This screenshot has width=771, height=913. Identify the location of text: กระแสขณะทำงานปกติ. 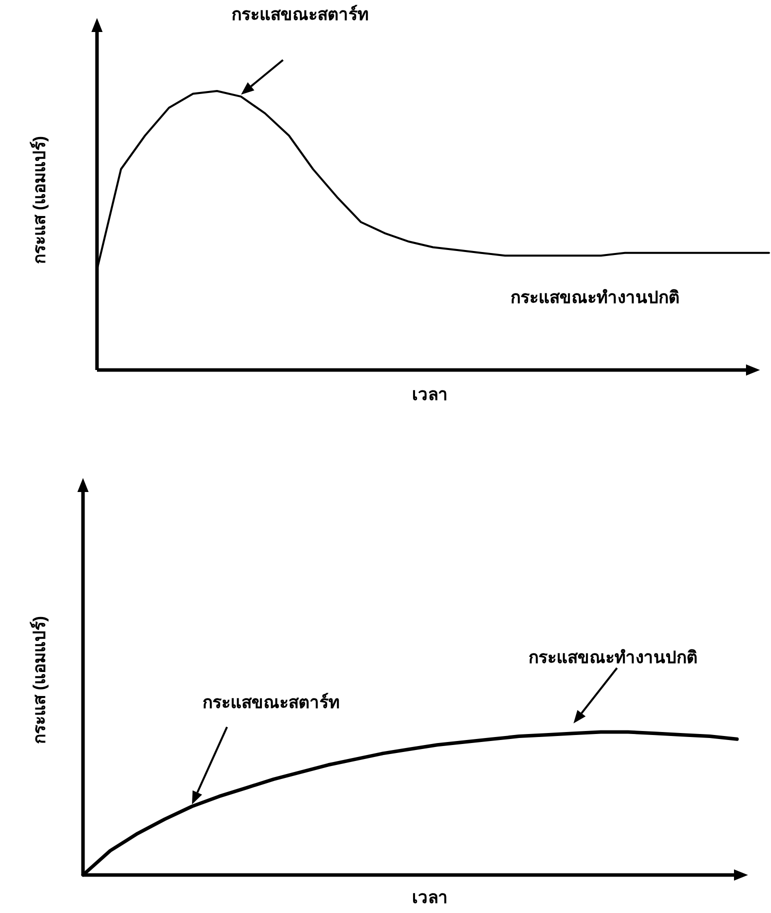
(613, 657).